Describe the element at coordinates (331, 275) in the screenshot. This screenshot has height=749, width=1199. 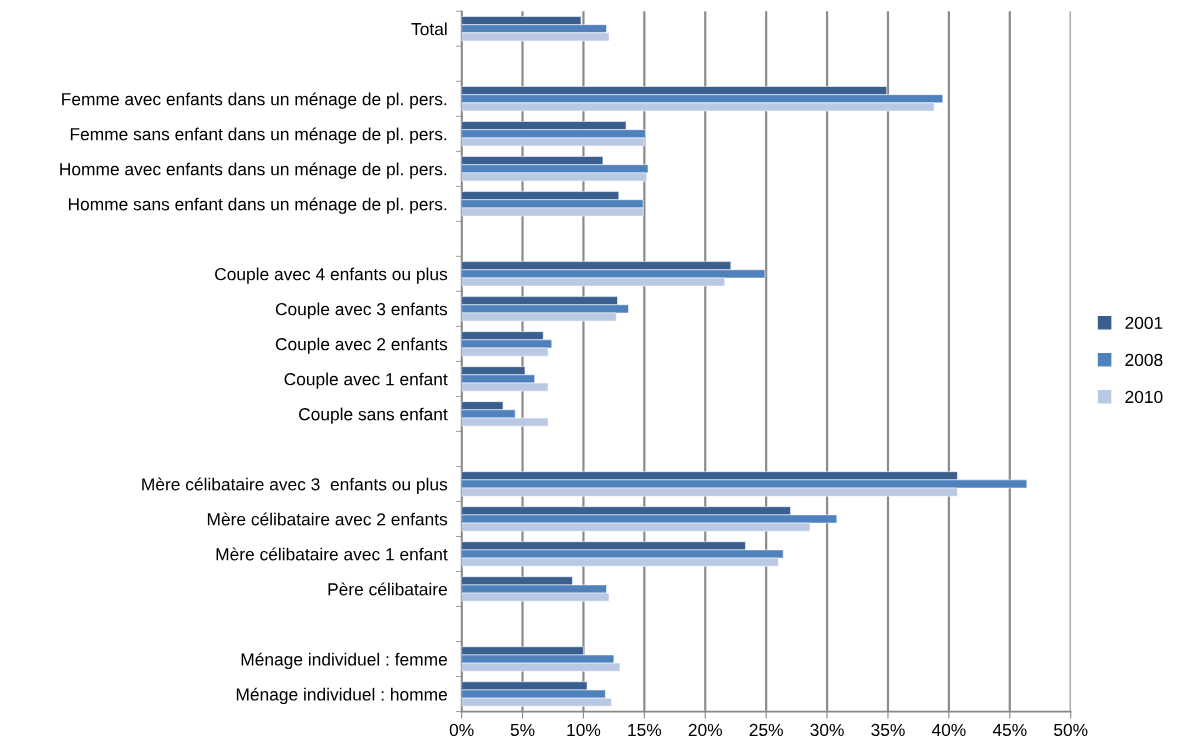
I see `y-tick-label: Couple avec 4 enfants ou plus` at that location.